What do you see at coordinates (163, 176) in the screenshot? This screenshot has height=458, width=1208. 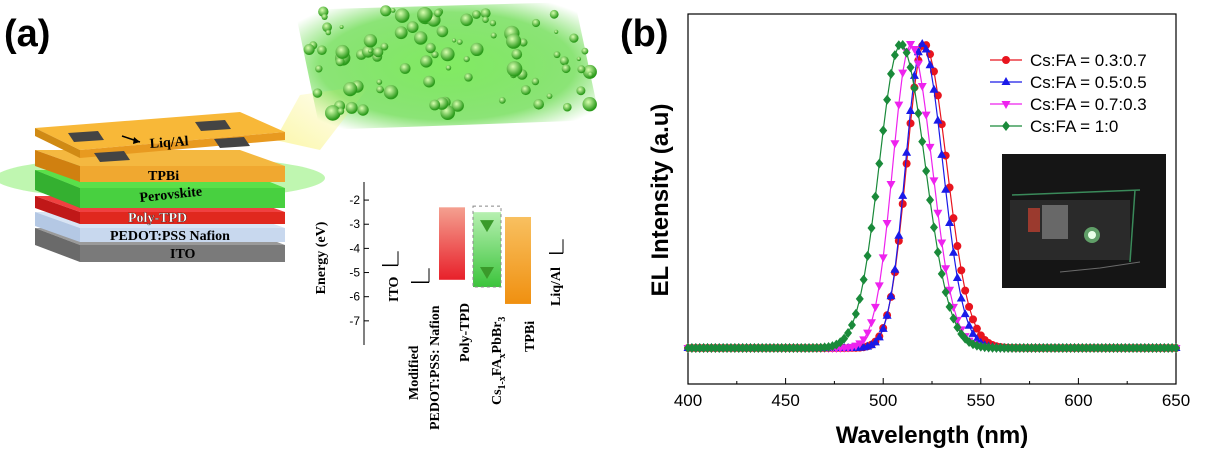 I see `layer-label-tpbi: TPBi` at bounding box center [163, 176].